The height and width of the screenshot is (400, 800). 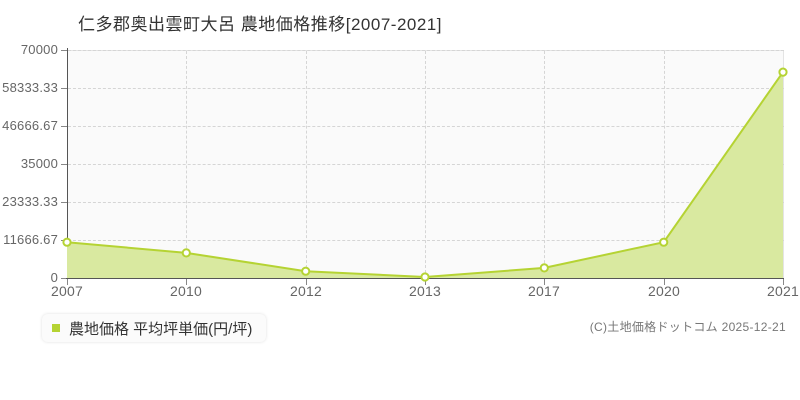 I want to click on copyright-credit: (C)土地価格ドットコム 2025-12-21, so click(x=687, y=327).